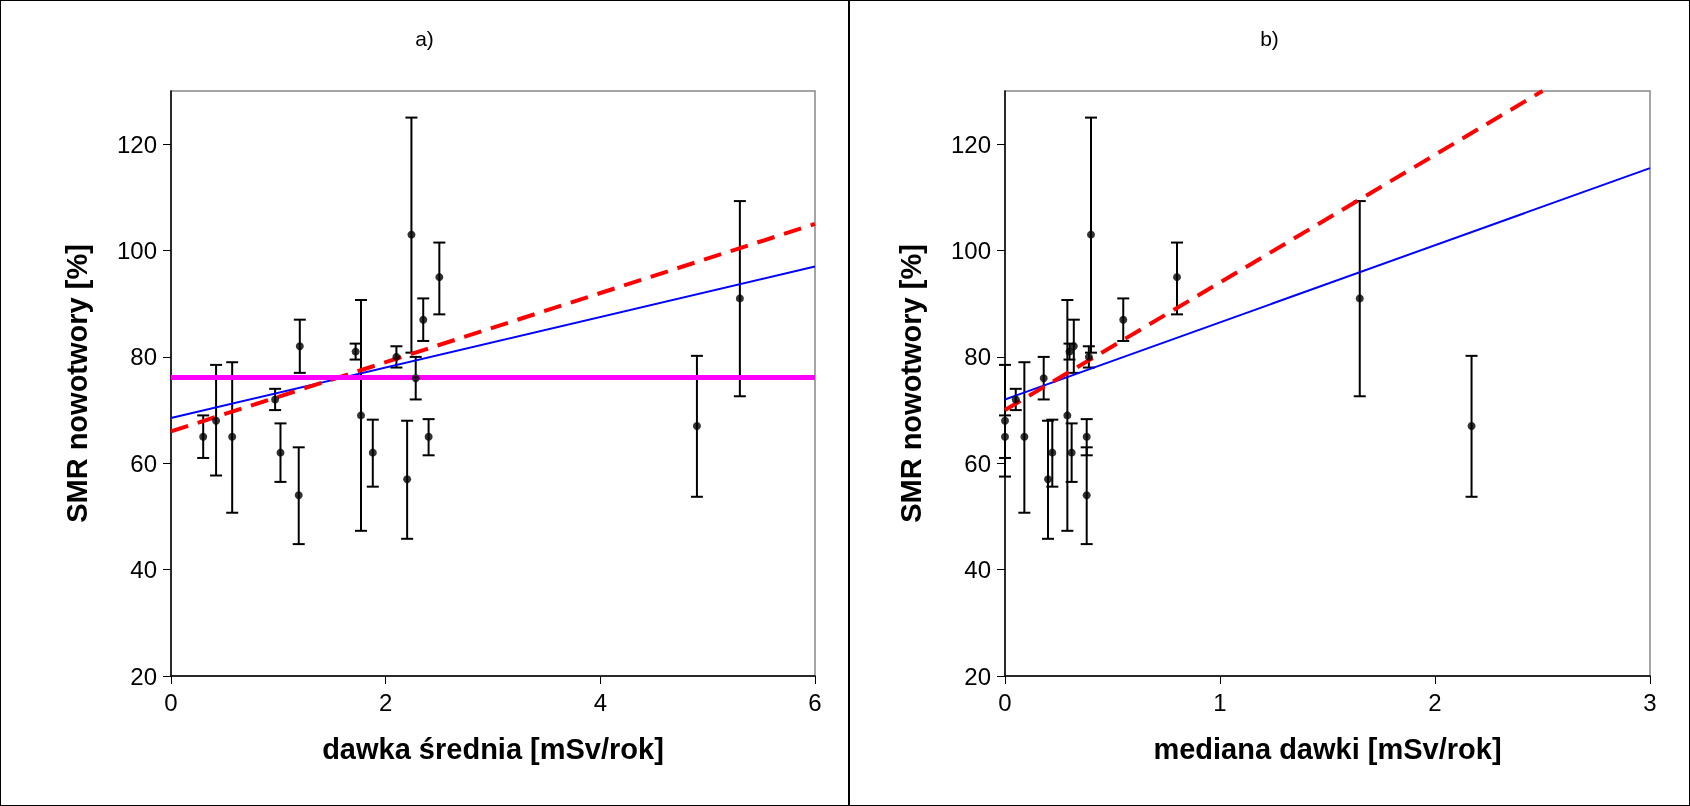 This screenshot has height=806, width=1690. I want to click on x-tick-label: 6, so click(815, 702).